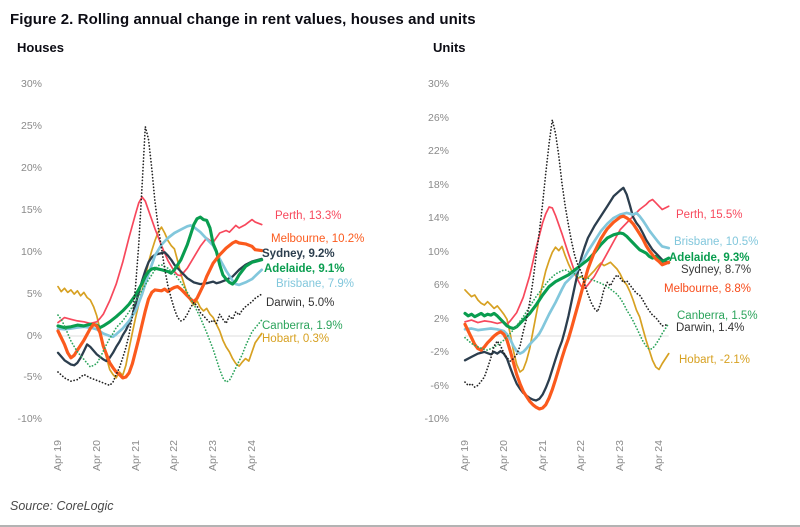  I want to click on houses-series-line-melbourne, so click(160, 309).